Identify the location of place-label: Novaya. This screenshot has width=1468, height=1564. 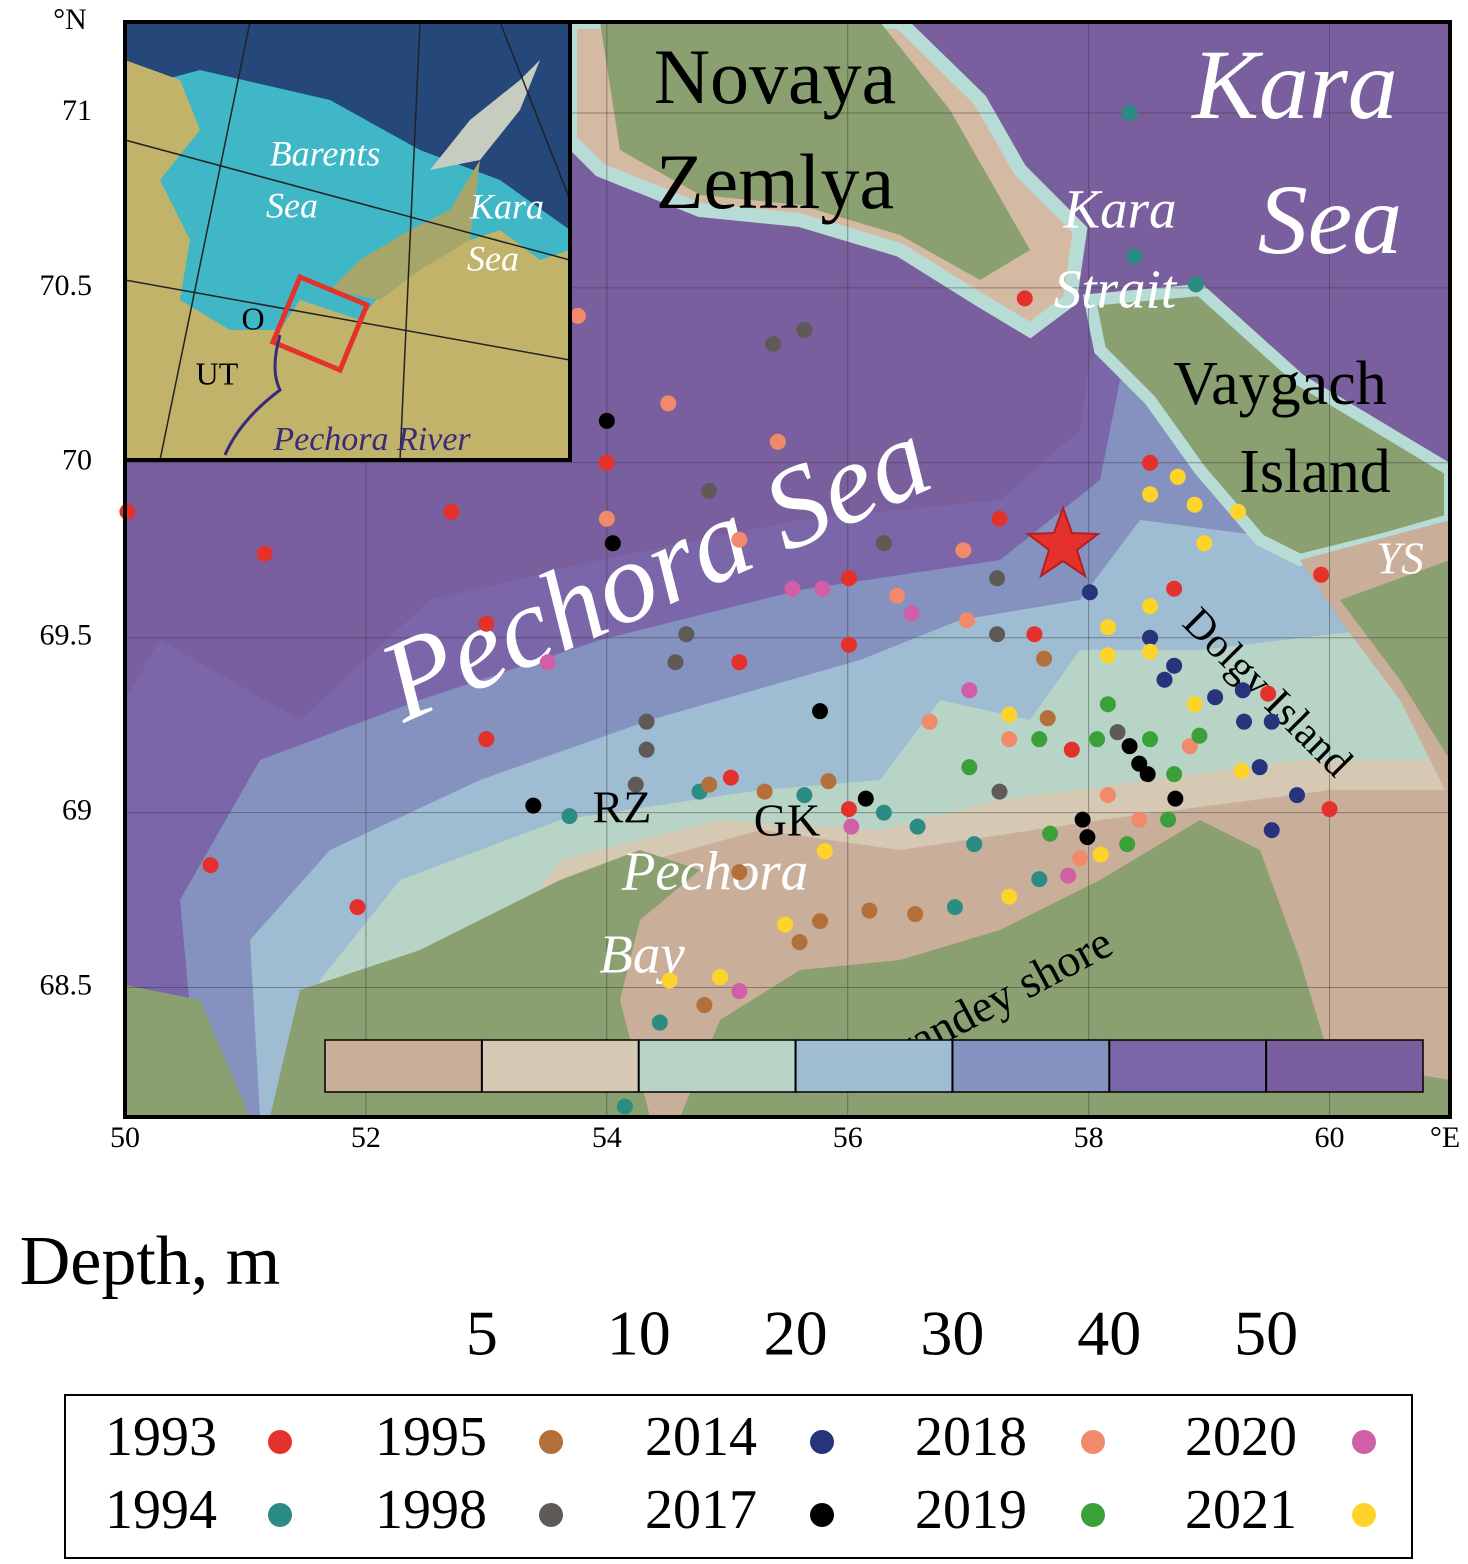
(775, 76).